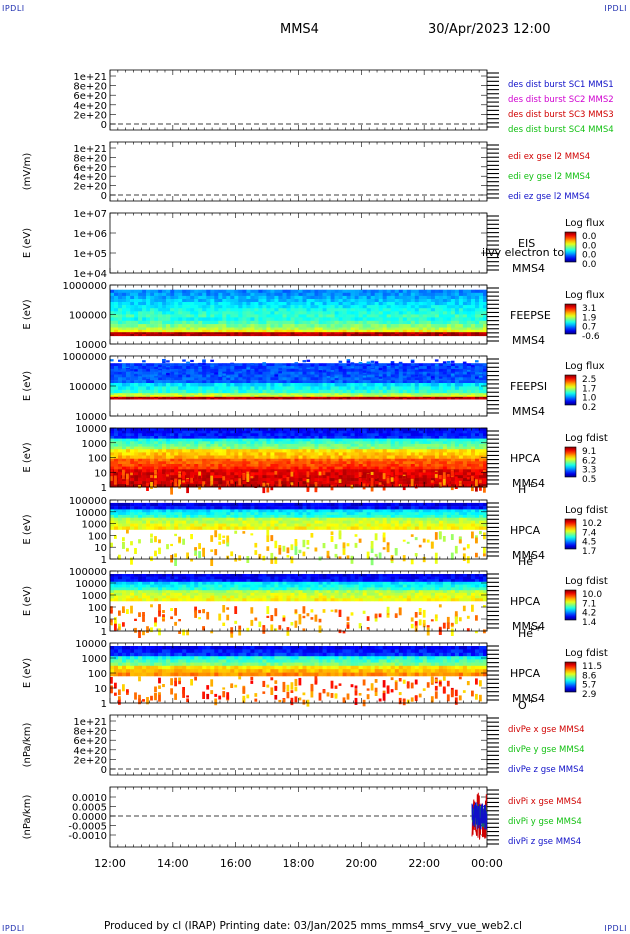 The image size is (630, 934). What do you see at coordinates (528, 411) in the screenshot?
I see `spacecraft-label: MMS4` at bounding box center [528, 411].